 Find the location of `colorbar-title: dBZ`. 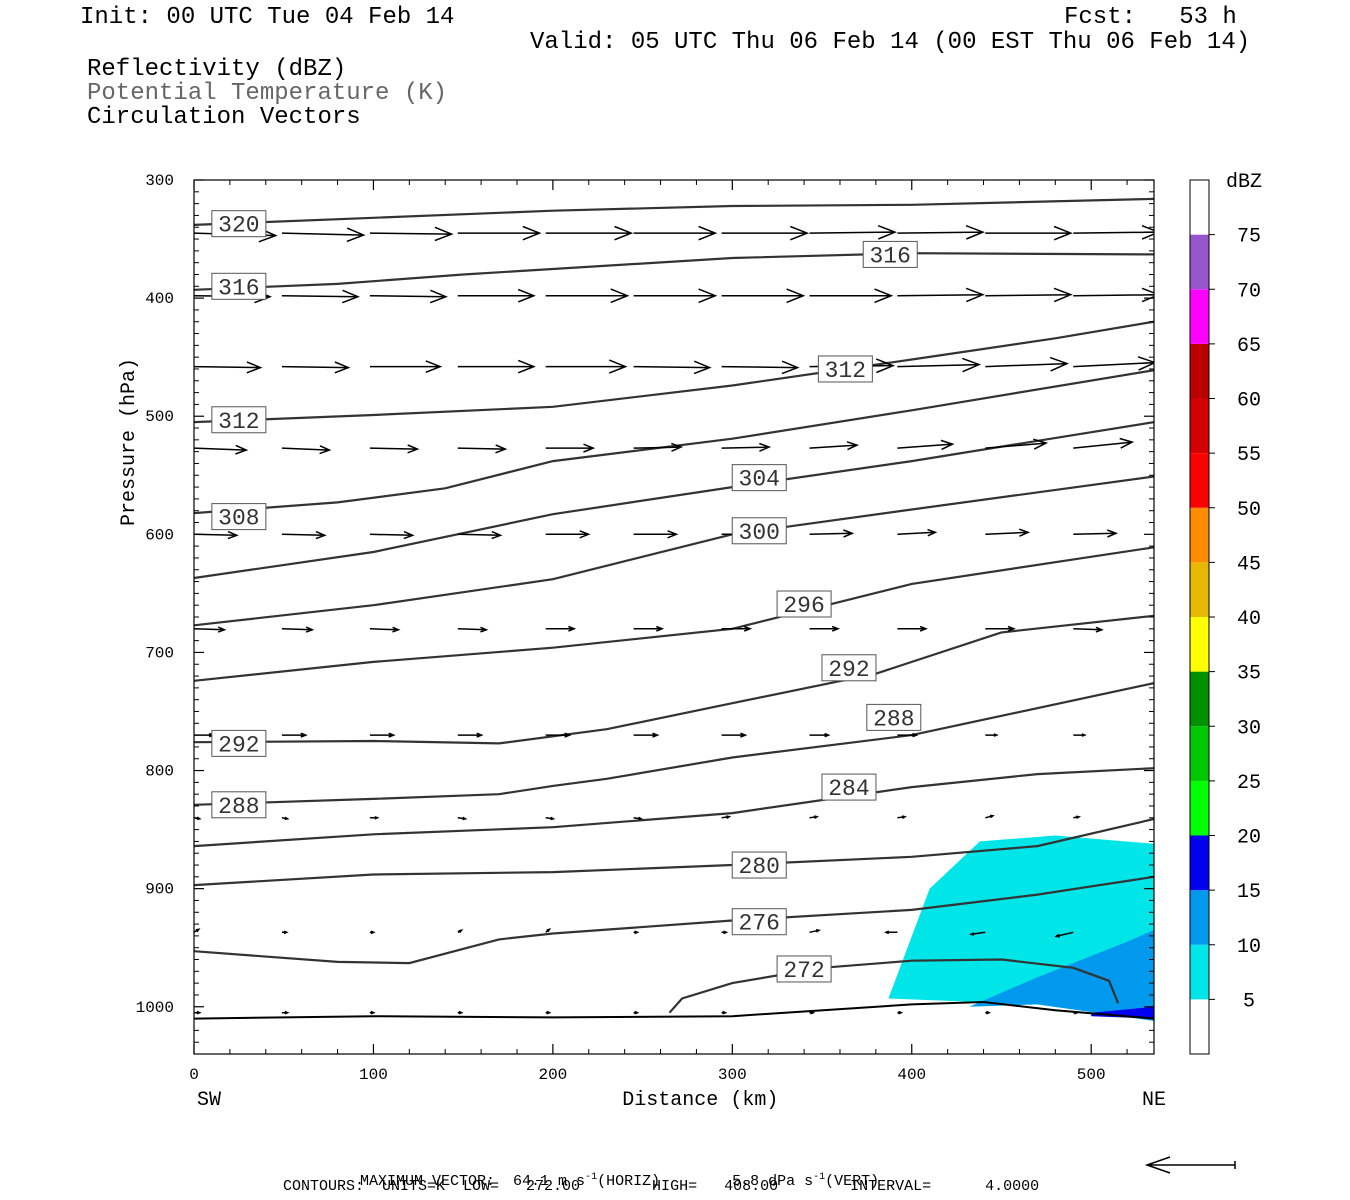

colorbar-title: dBZ is located at coordinates (1244, 182).